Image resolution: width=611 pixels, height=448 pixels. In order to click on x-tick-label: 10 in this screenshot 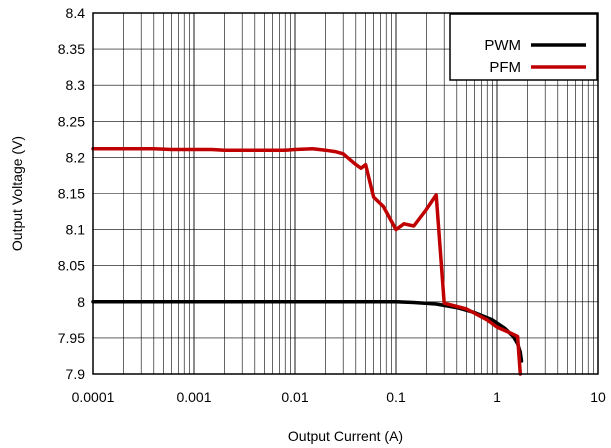, I will do `click(598, 397)`.